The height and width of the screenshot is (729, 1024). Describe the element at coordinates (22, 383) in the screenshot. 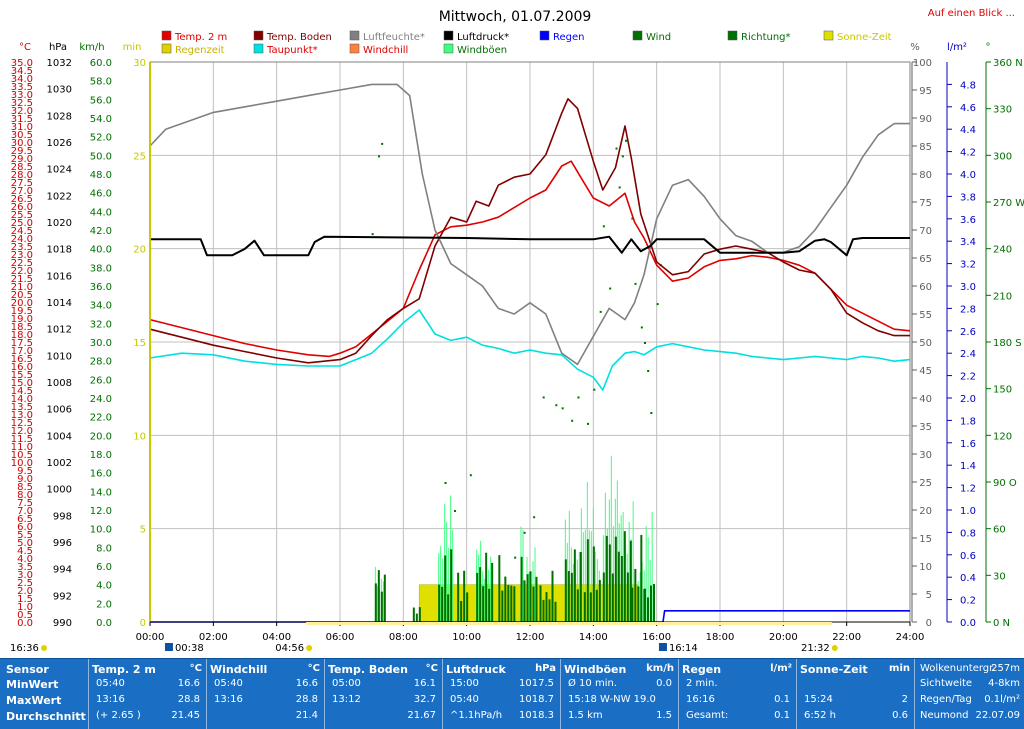

I see `tick-label: 15.0` at that location.